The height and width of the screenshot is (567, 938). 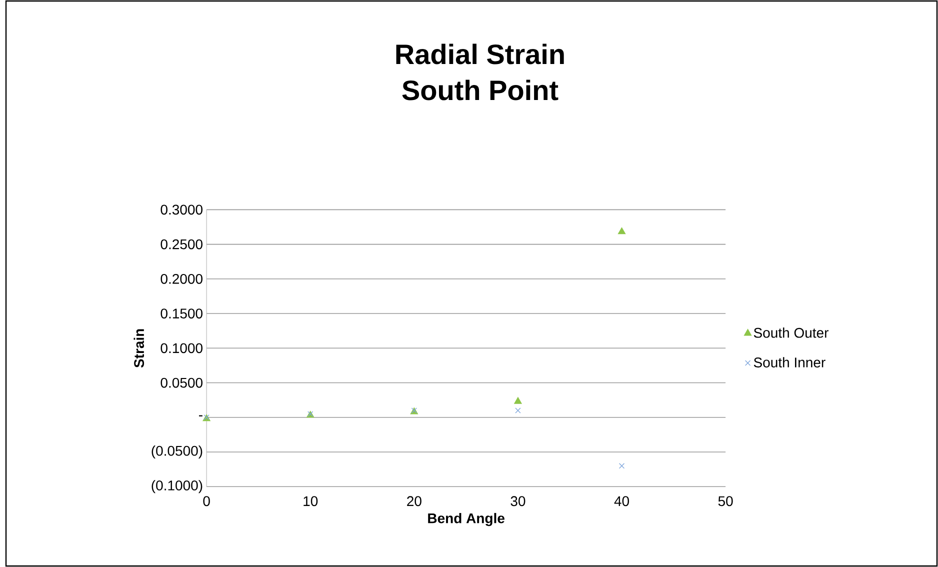 What do you see at coordinates (181, 209) in the screenshot?
I see `y-tick-label: 0.3000` at bounding box center [181, 209].